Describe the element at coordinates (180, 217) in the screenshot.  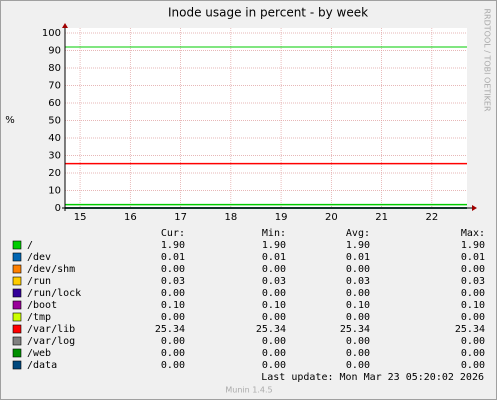
I see `x-tick-label: 17` at that location.